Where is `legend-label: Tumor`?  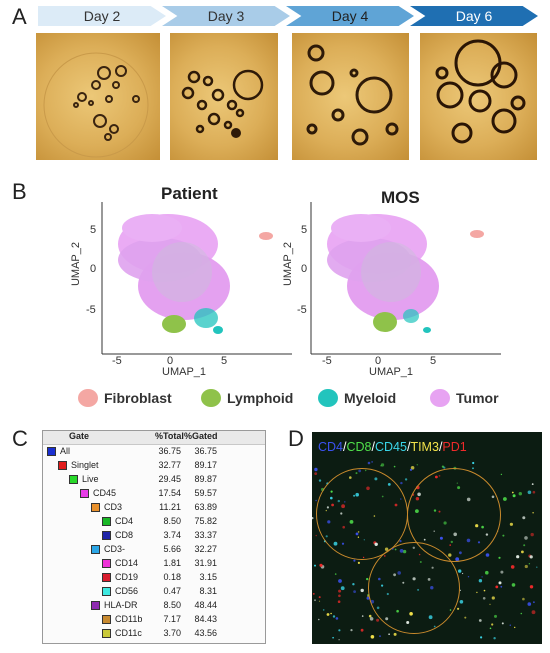 legend-label: Tumor is located at coordinates (477, 398).